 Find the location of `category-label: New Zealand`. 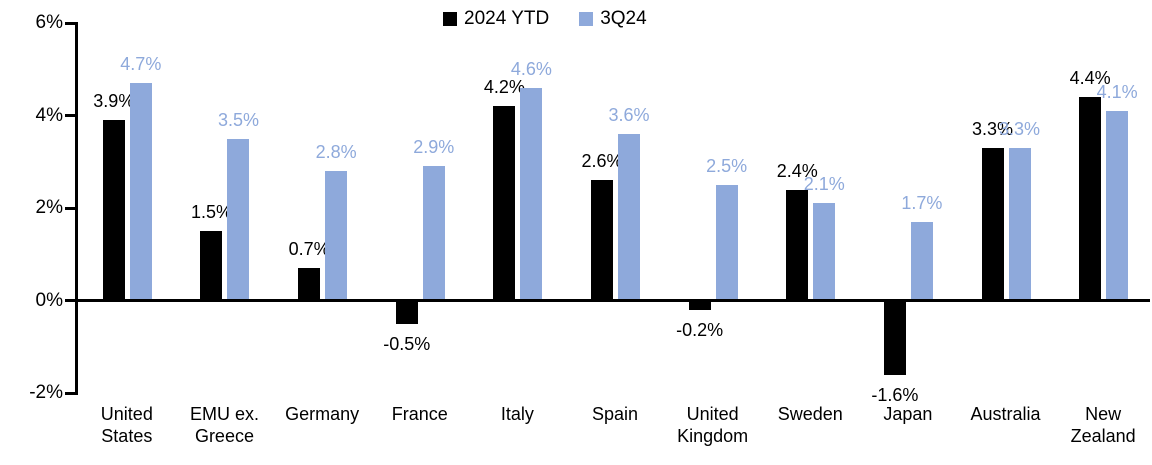

category-label: New Zealand is located at coordinates (1103, 425).